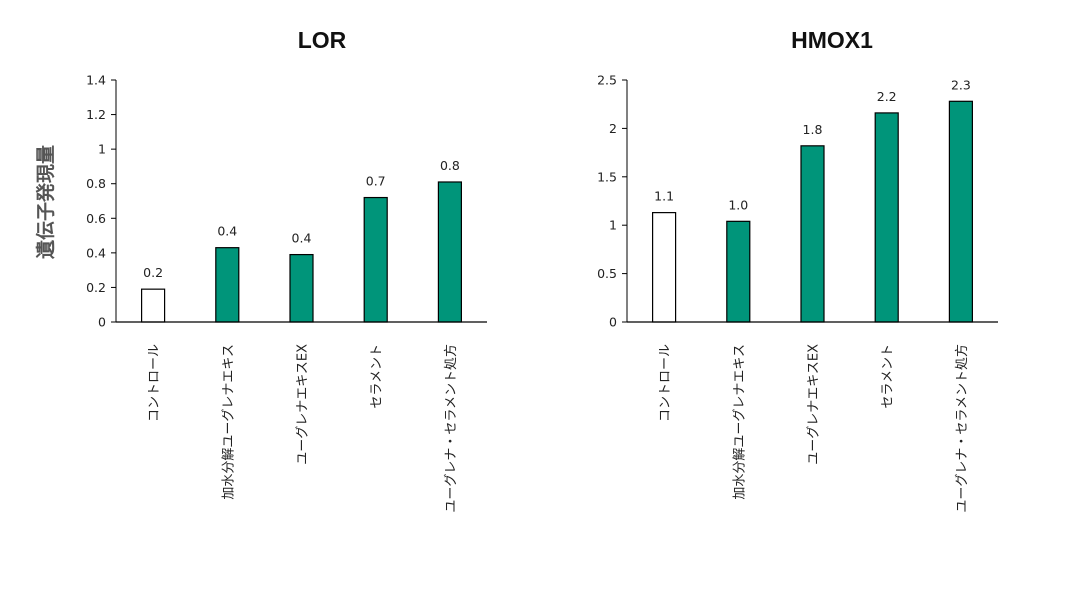 This screenshot has width=1069, height=606. Describe the element at coordinates (302, 238) in the screenshot. I see `lor-data-label-3: 0.4` at that location.